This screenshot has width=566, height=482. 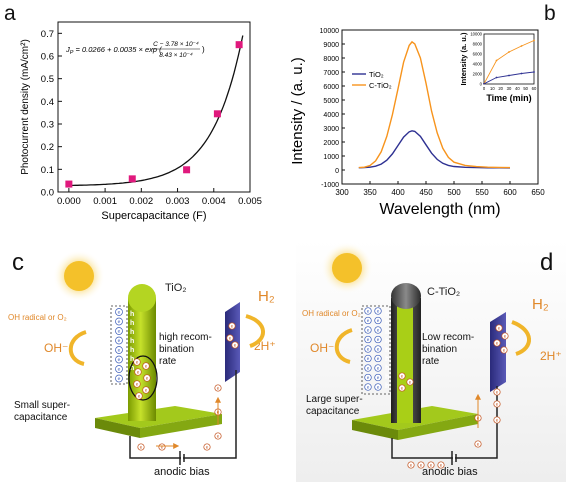 What do you see at coordinates (510, 192) in the screenshot?
I see `x-tick-label: 600` at bounding box center [510, 192].